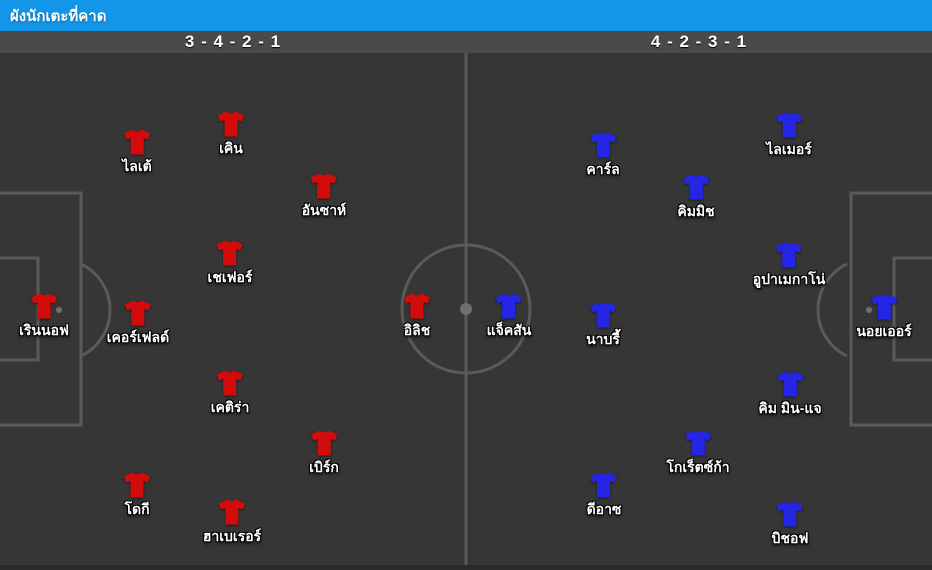 This screenshot has height=570, width=932. What do you see at coordinates (233, 41) in the screenshot?
I see `home-formation-label: 3 - 4 - 2 - 1` at bounding box center [233, 41].